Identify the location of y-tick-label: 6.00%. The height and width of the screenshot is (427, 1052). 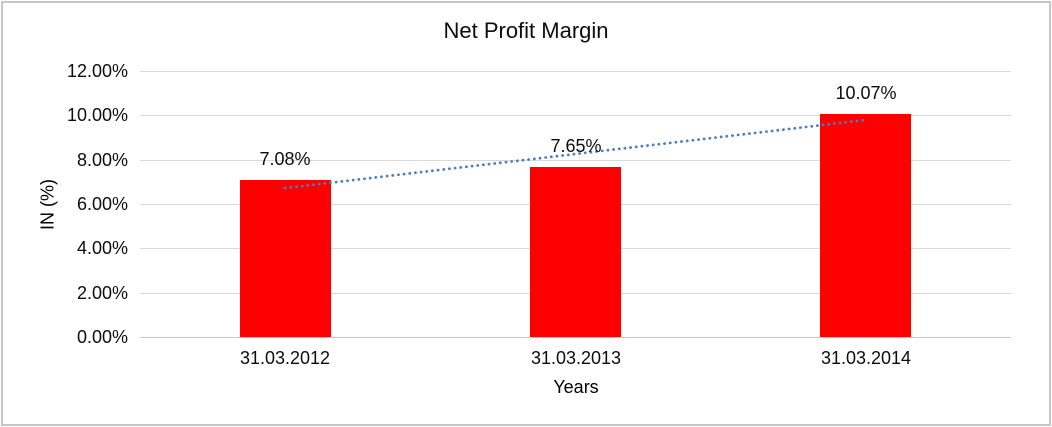
(102, 204).